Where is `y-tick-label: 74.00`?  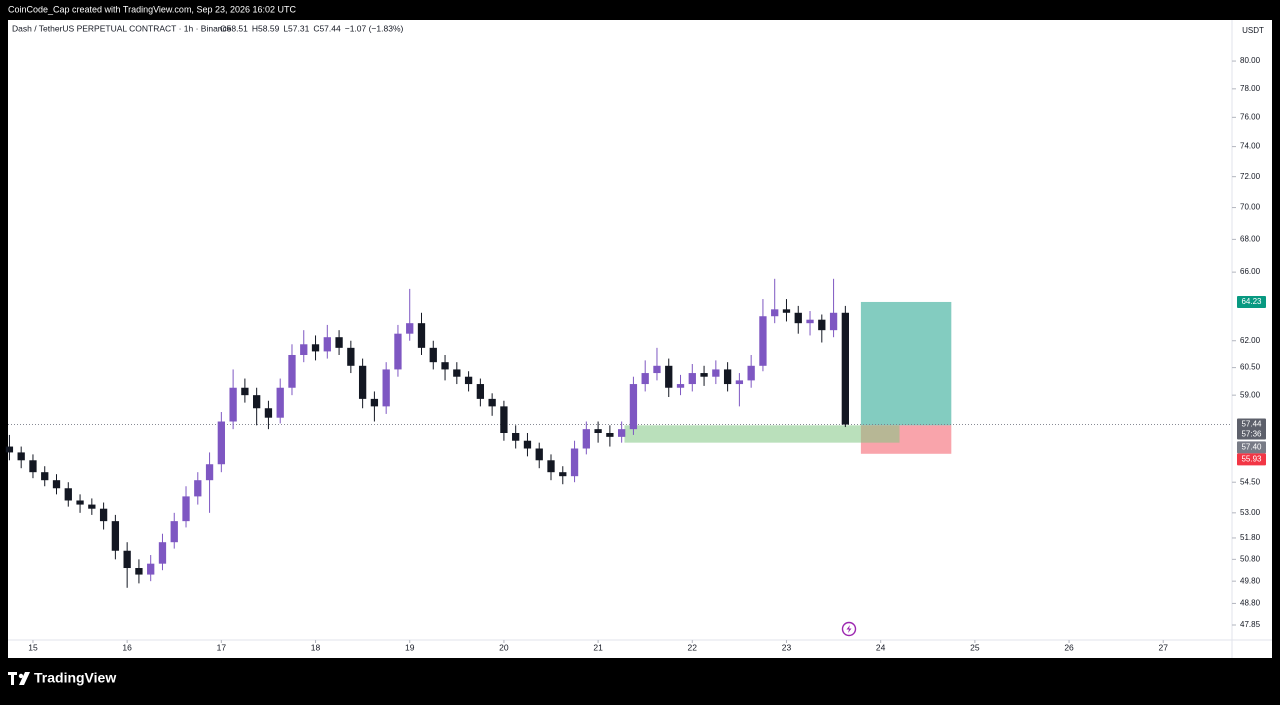
y-tick-label: 74.00 is located at coordinates (1250, 146).